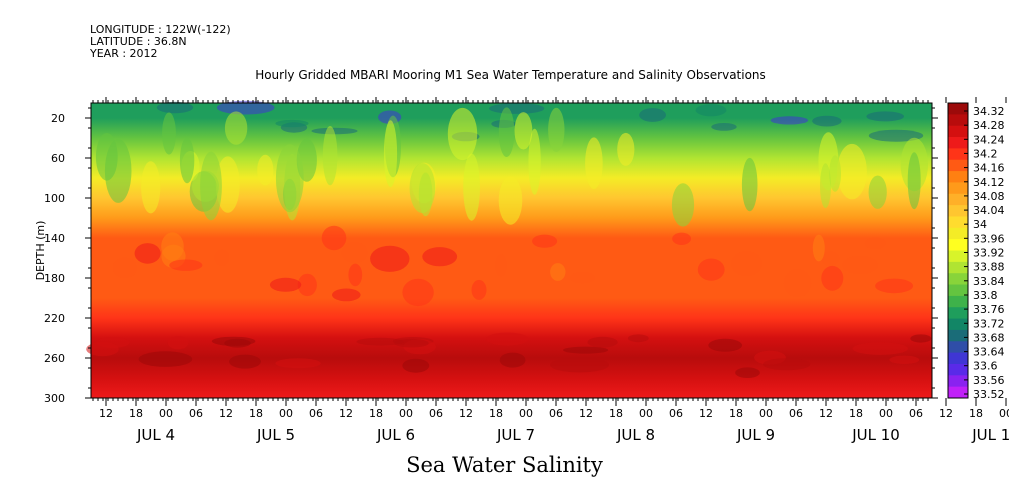 This screenshot has height=504, width=1009. What do you see at coordinates (989, 125) in the screenshot?
I see `colorbar-label: 34.28` at bounding box center [989, 125].